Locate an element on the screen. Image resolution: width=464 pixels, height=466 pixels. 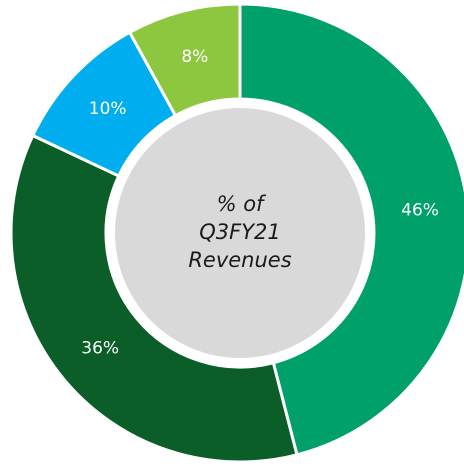
donut-slice is located at coordinates (184, 60).